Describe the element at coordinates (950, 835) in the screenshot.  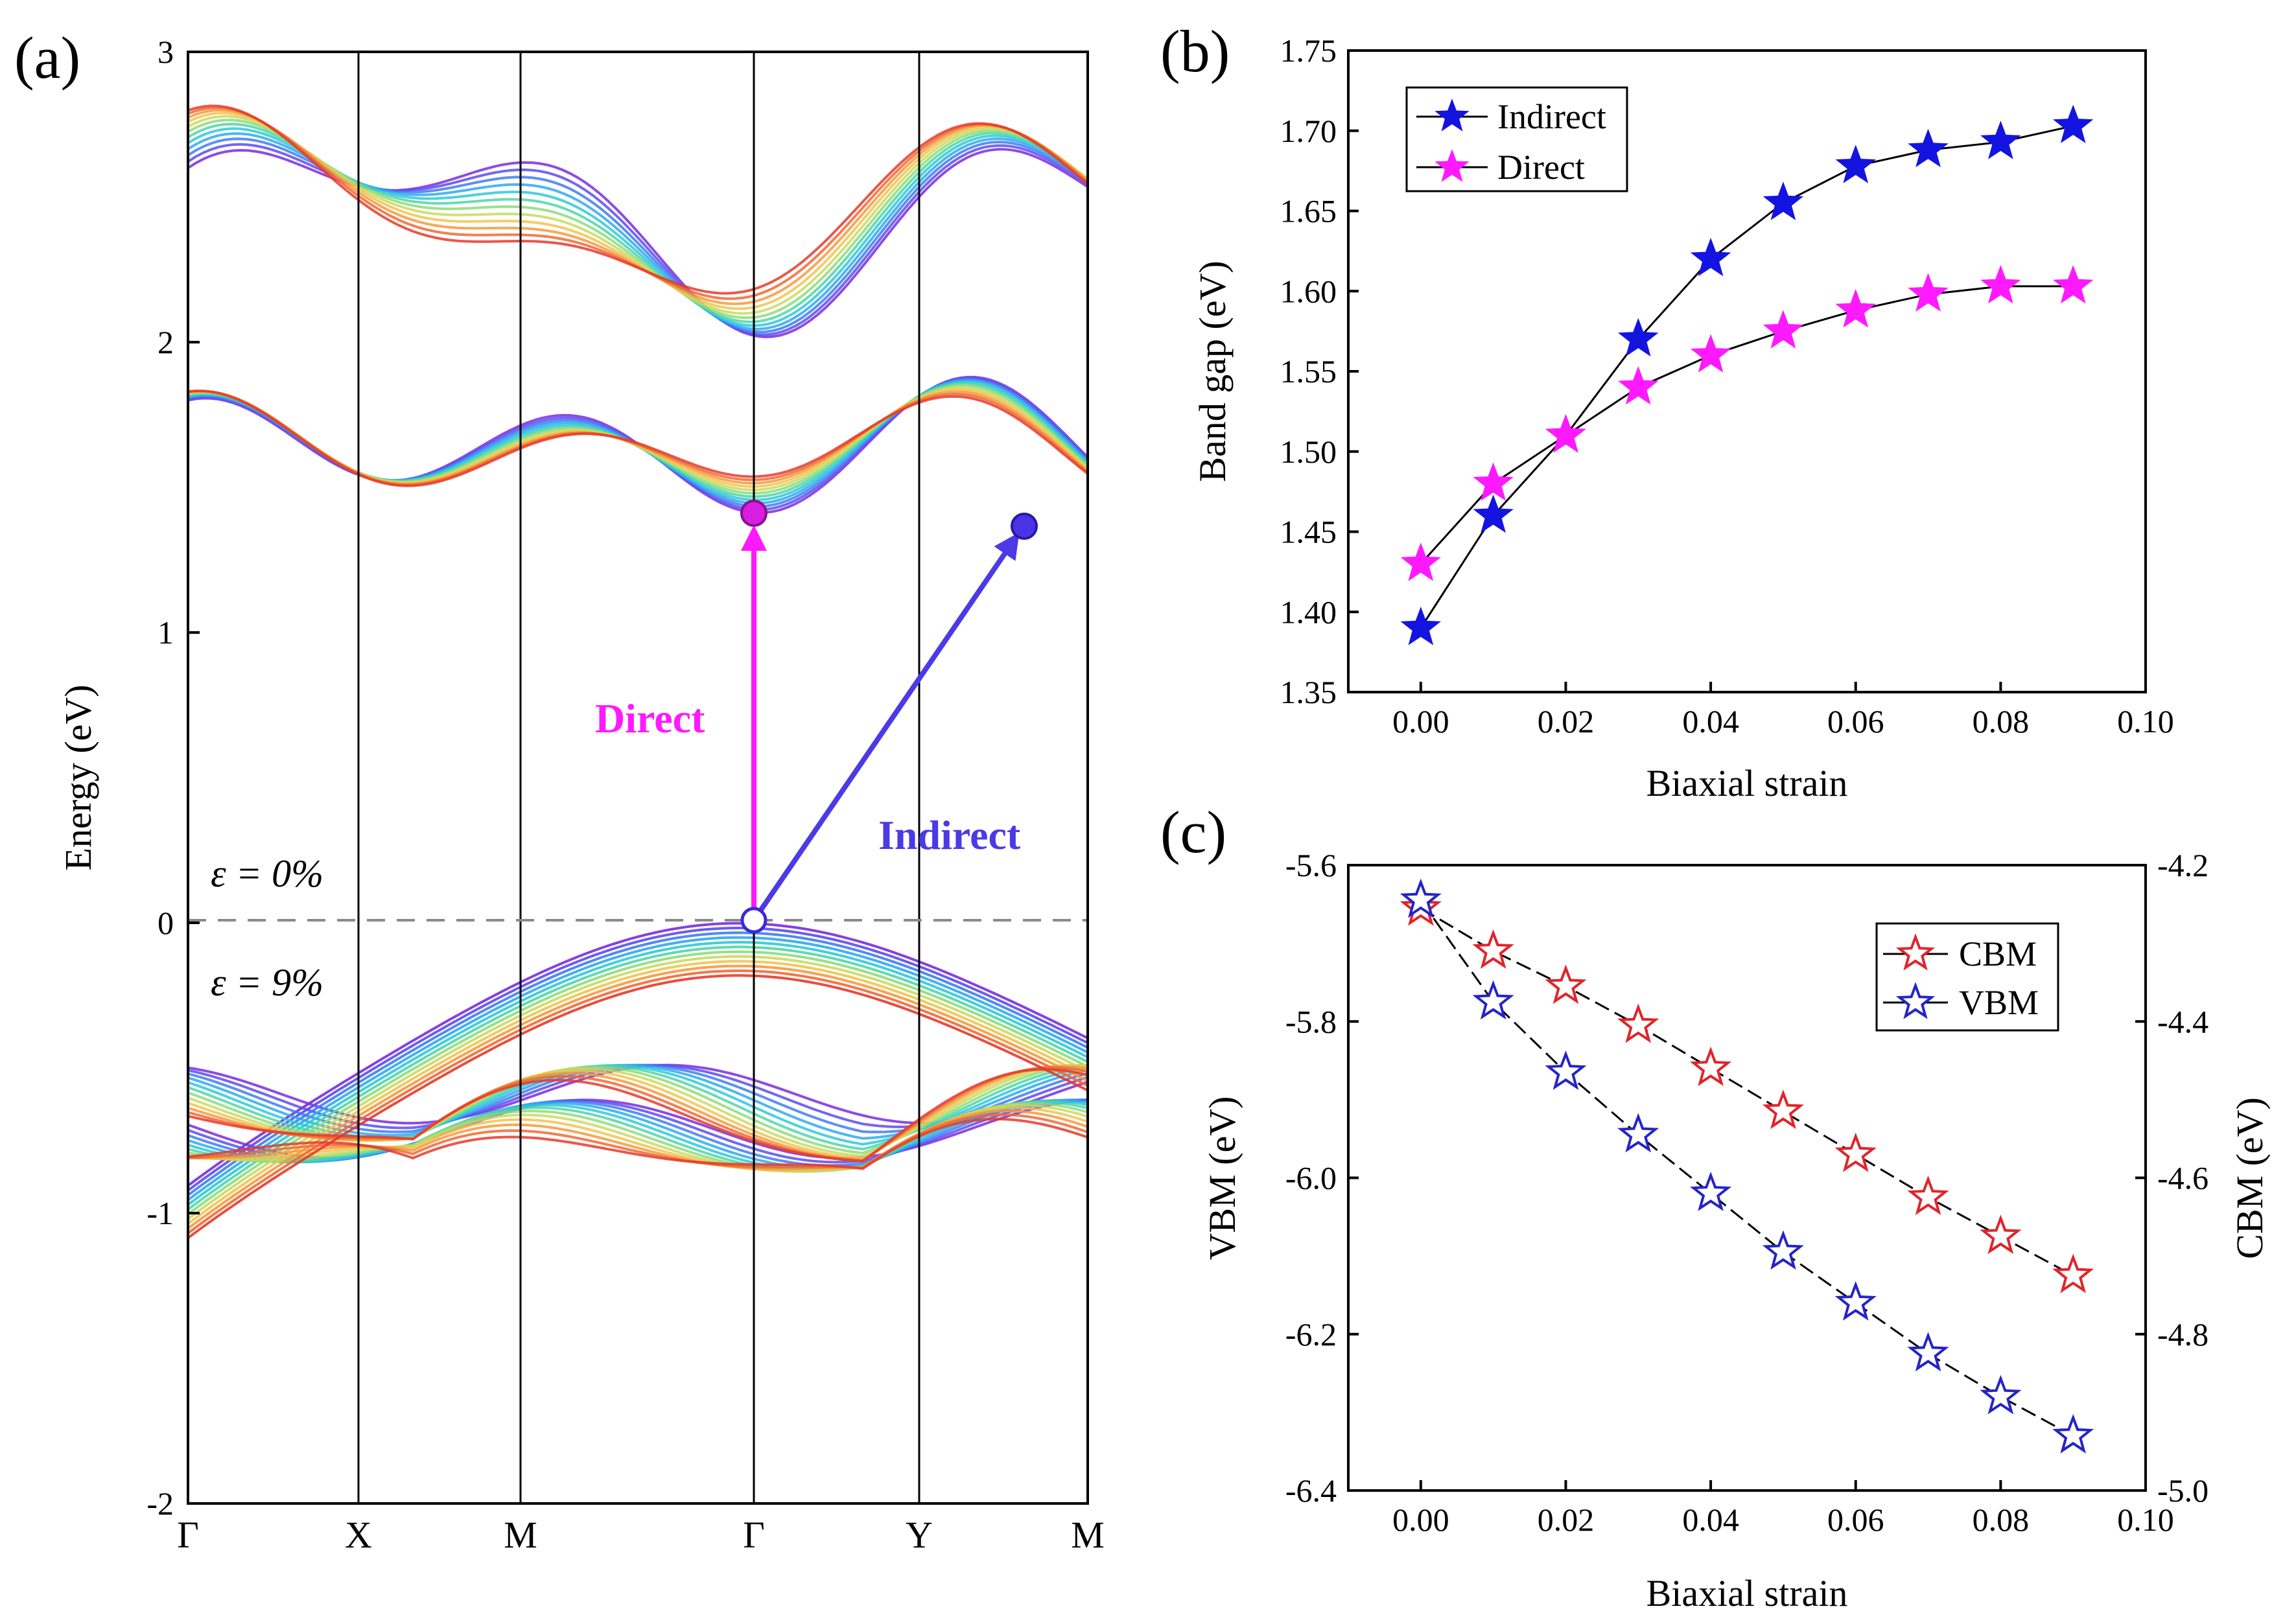
I see `indirect-annotation: Indirect` at that location.